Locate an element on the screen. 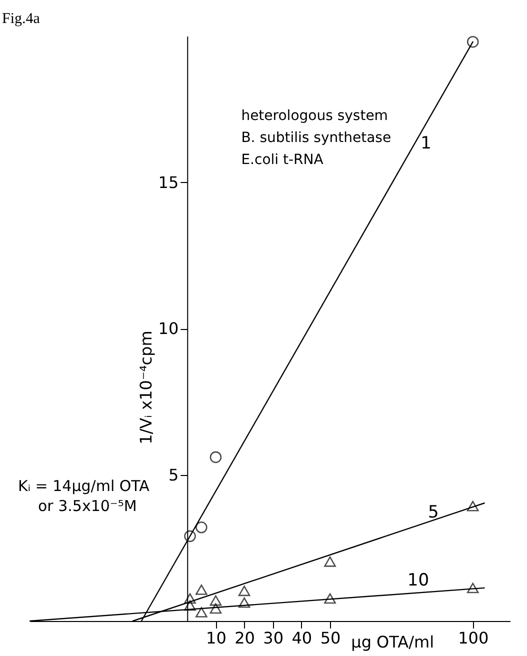 This screenshot has width=527, height=656. x-axis-title: µg OTA/ml is located at coordinates (392, 642).